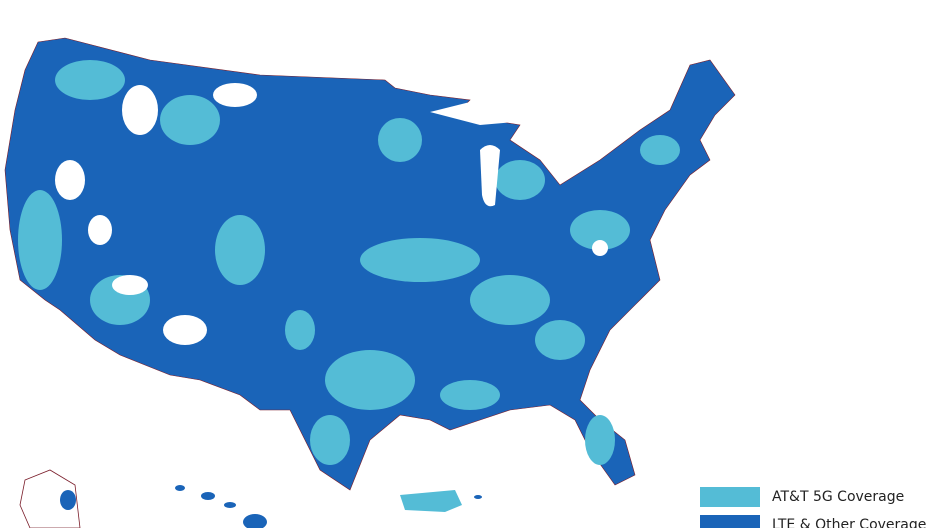  I want to click on virgin-islands, so click(478, 497).